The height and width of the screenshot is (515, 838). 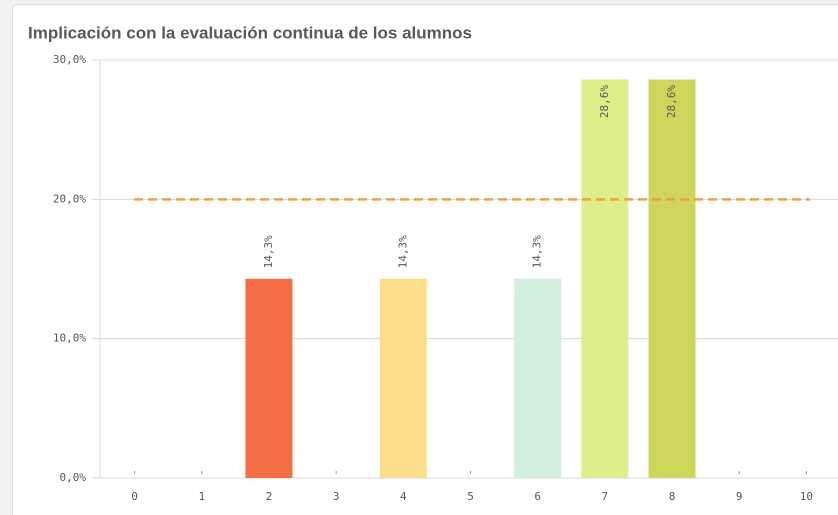 I want to click on x-tick-label: 6, so click(x=537, y=496).